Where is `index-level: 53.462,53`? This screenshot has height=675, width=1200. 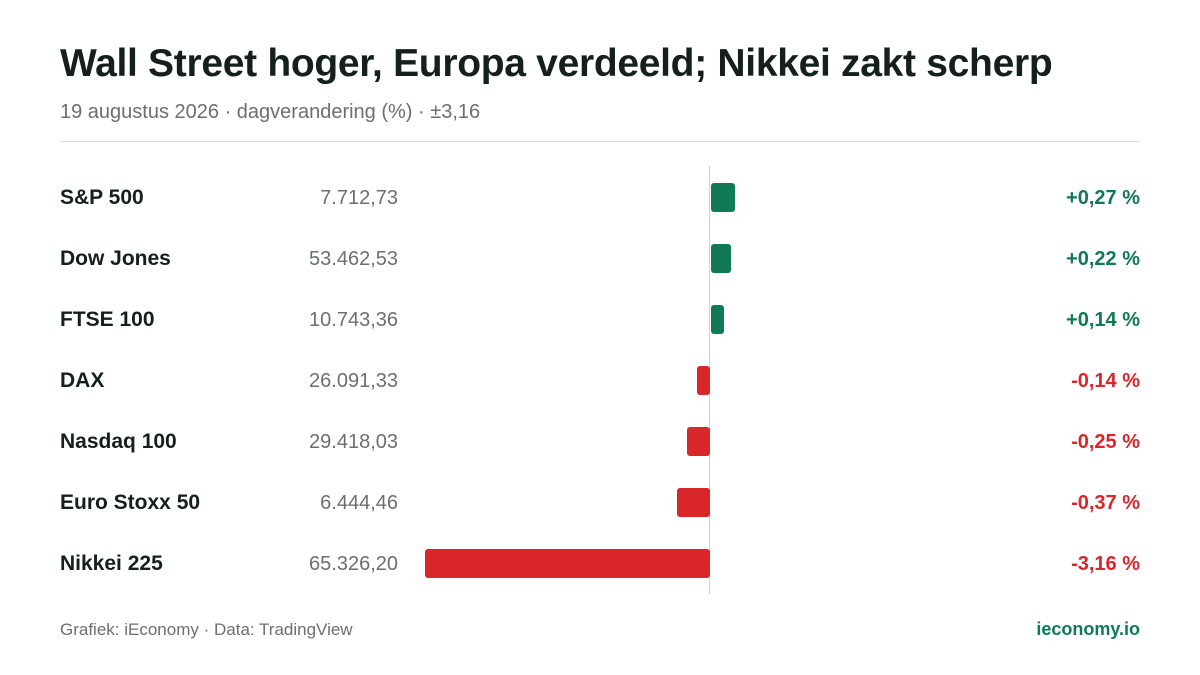
index-level: 53.462,53 is located at coordinates (353, 259).